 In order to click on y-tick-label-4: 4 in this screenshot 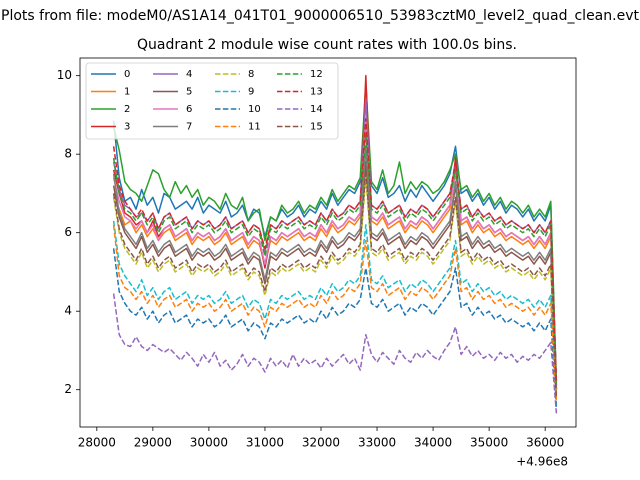, I will do `click(68, 311)`.